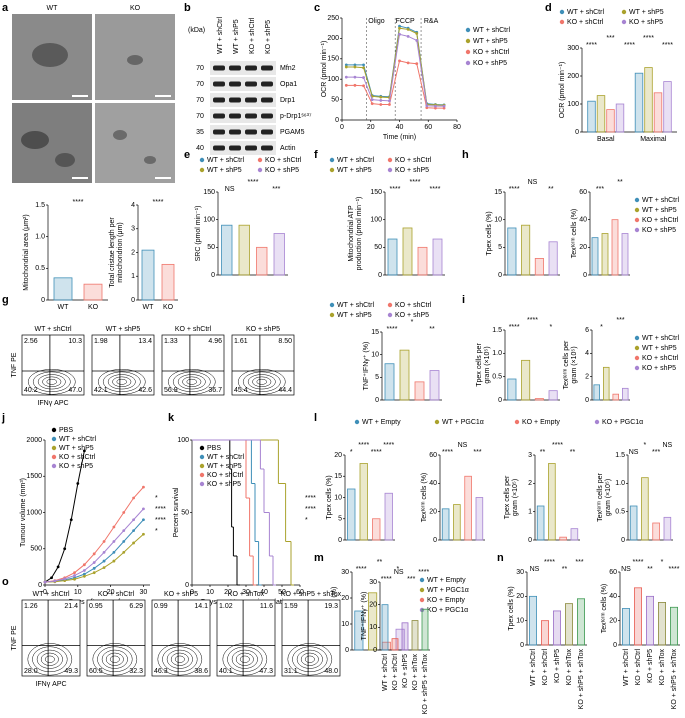 Image resolution: width=685 pixels, height=718 pixels. Describe the element at coordinates (520, 572) in the screenshot. I see `y-tick-label: 30` at that location.